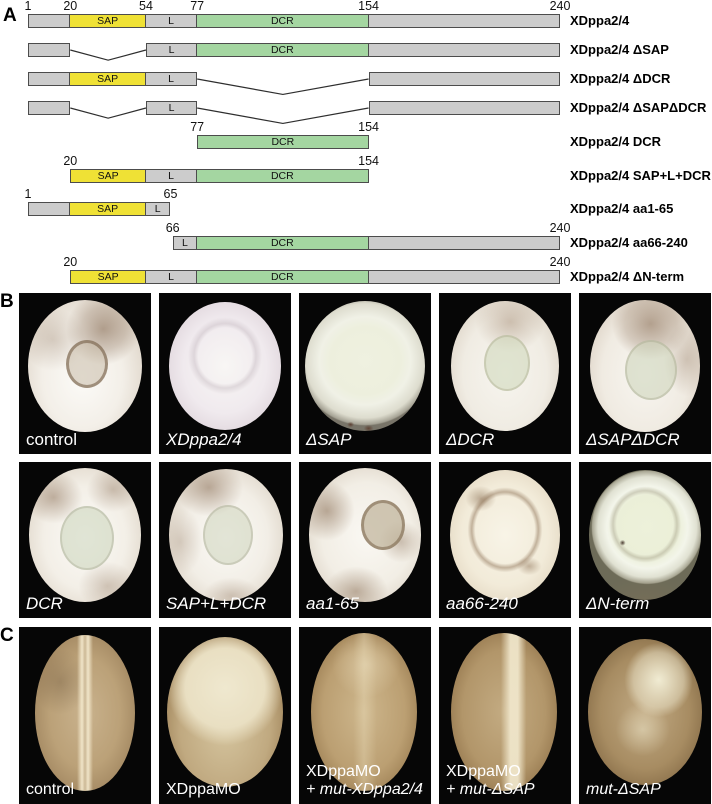 This screenshot has height=804, width=712. Describe the element at coordinates (216, 603) in the screenshot. I see `embryo-label: SAP+L+DCR` at that location.